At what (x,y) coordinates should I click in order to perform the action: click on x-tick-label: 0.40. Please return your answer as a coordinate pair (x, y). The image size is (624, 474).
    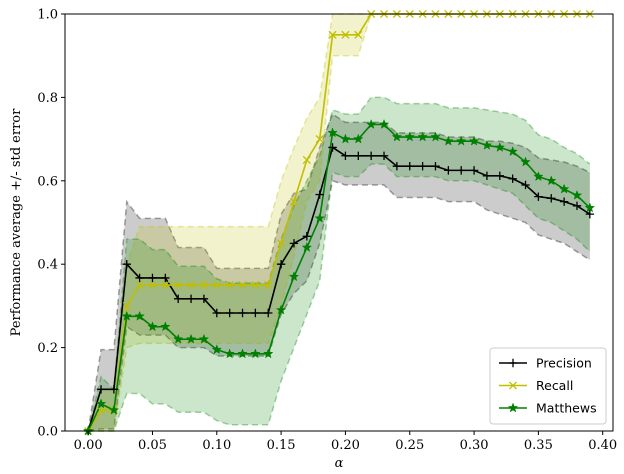
    Looking at the image, I should click on (602, 445).